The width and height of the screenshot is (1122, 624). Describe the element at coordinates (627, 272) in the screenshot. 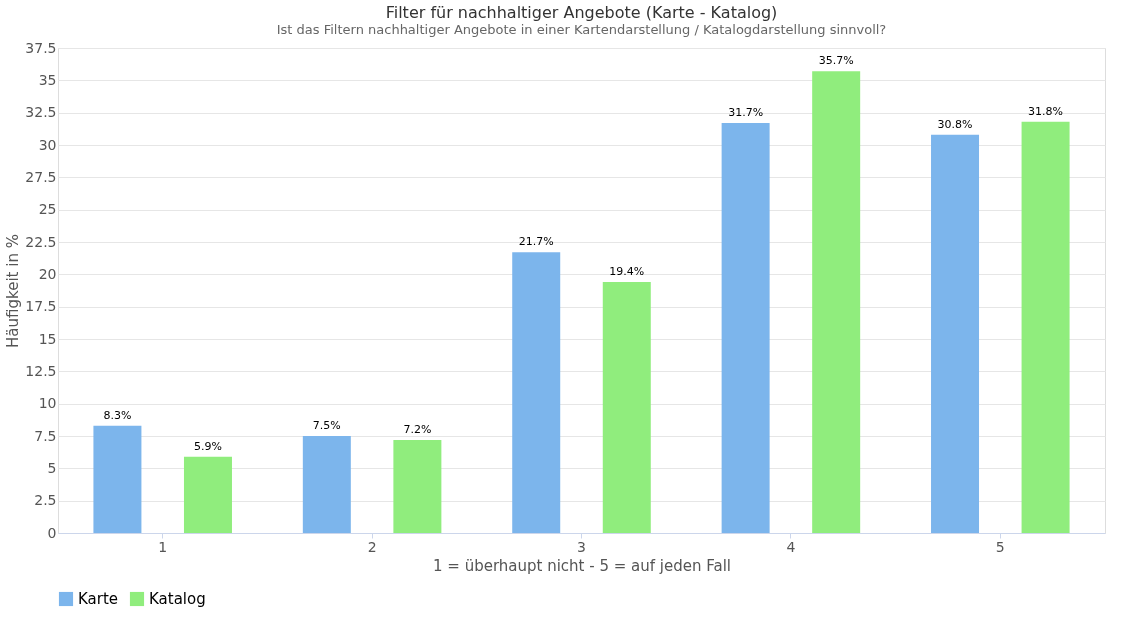

I see `data-label: 19.4%` at that location.